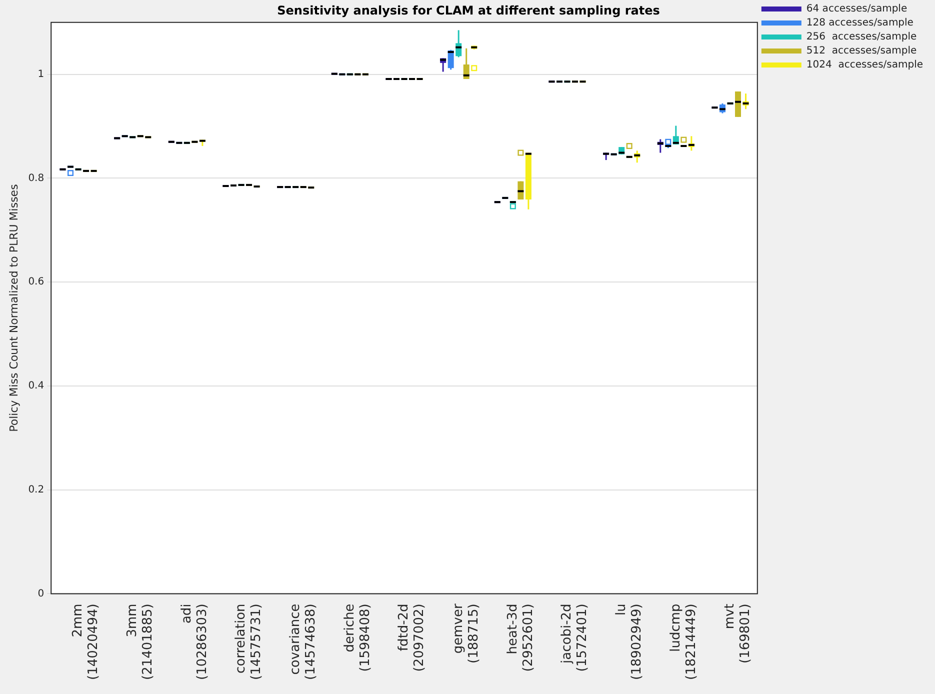 This screenshot has height=694, width=935. What do you see at coordinates (864, 65) in the screenshot?
I see `legend-label: 1024 accesses/sample` at bounding box center [864, 65].